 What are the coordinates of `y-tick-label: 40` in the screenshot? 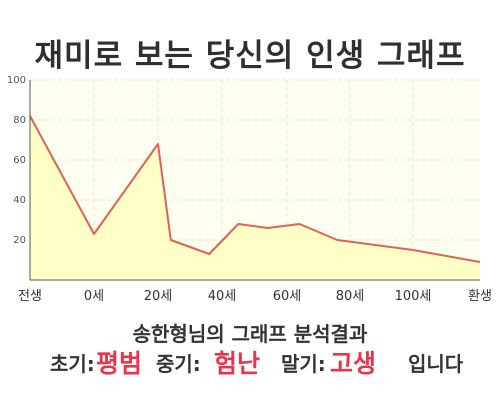 It's located at (19, 200).